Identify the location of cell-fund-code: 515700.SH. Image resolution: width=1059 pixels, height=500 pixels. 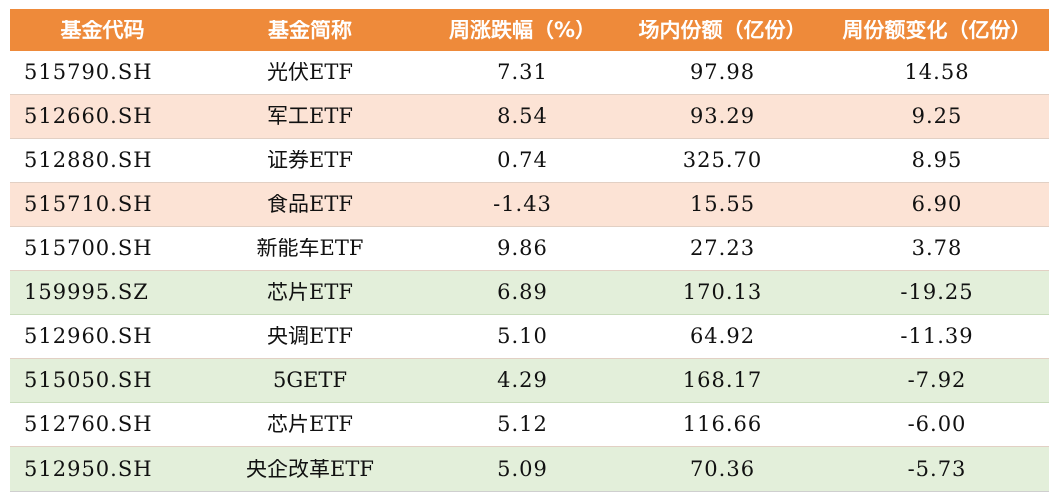
(88, 248).